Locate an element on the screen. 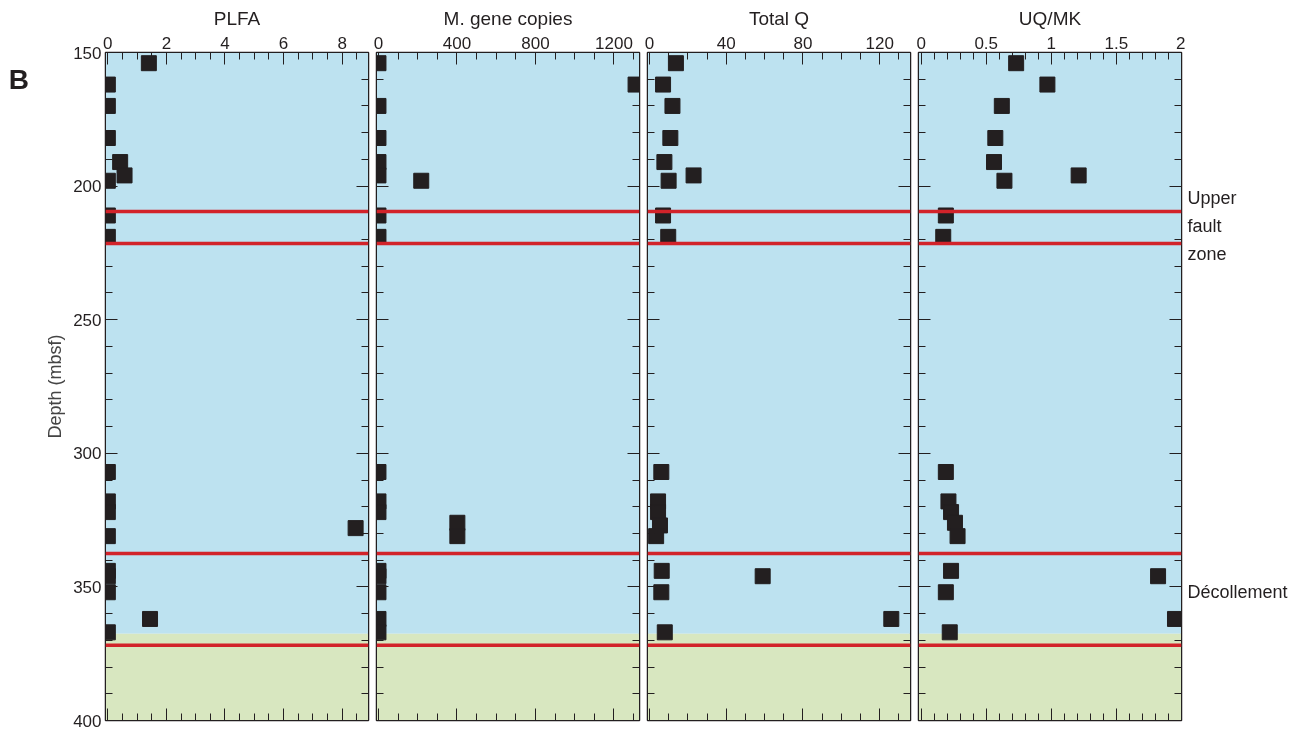 This screenshot has height=732, width=1316. chart-title: M. gene copies is located at coordinates (508, 18).